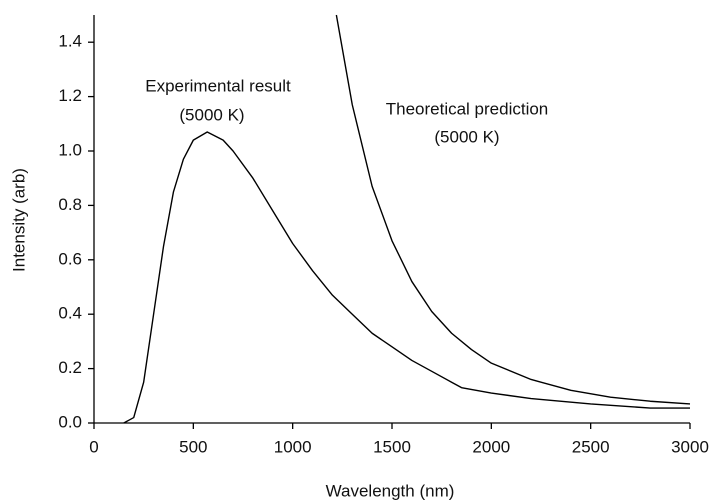 The image size is (713, 504). What do you see at coordinates (293, 446) in the screenshot?
I see `x-tick-label: 1000` at bounding box center [293, 446].